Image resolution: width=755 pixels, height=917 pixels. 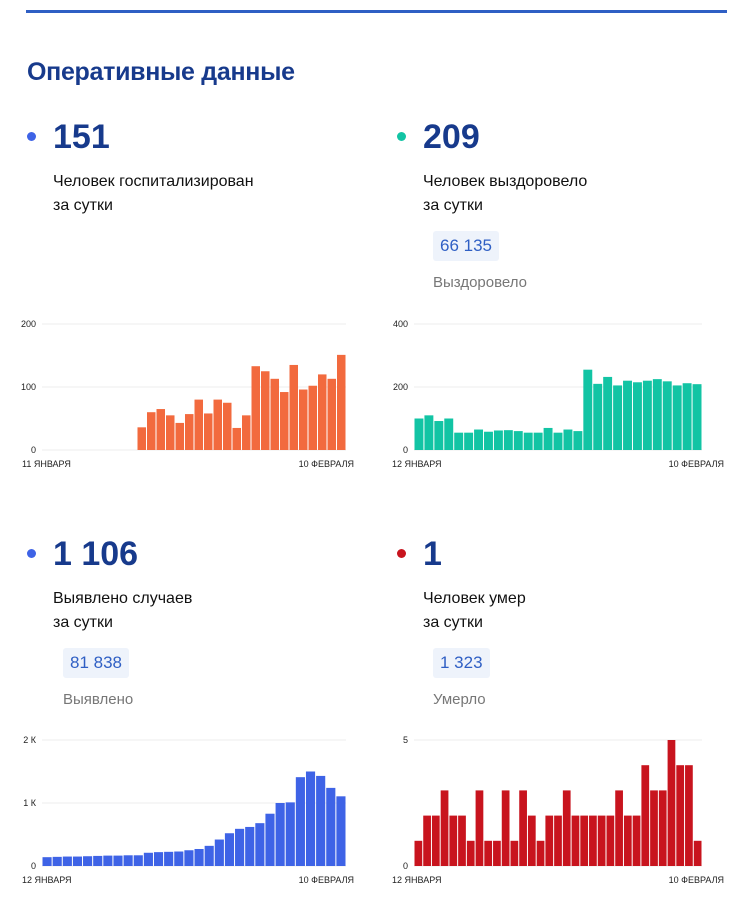 What do you see at coordinates (480, 282) in the screenshot?
I see `total-label: Выздоровело` at bounding box center [480, 282].